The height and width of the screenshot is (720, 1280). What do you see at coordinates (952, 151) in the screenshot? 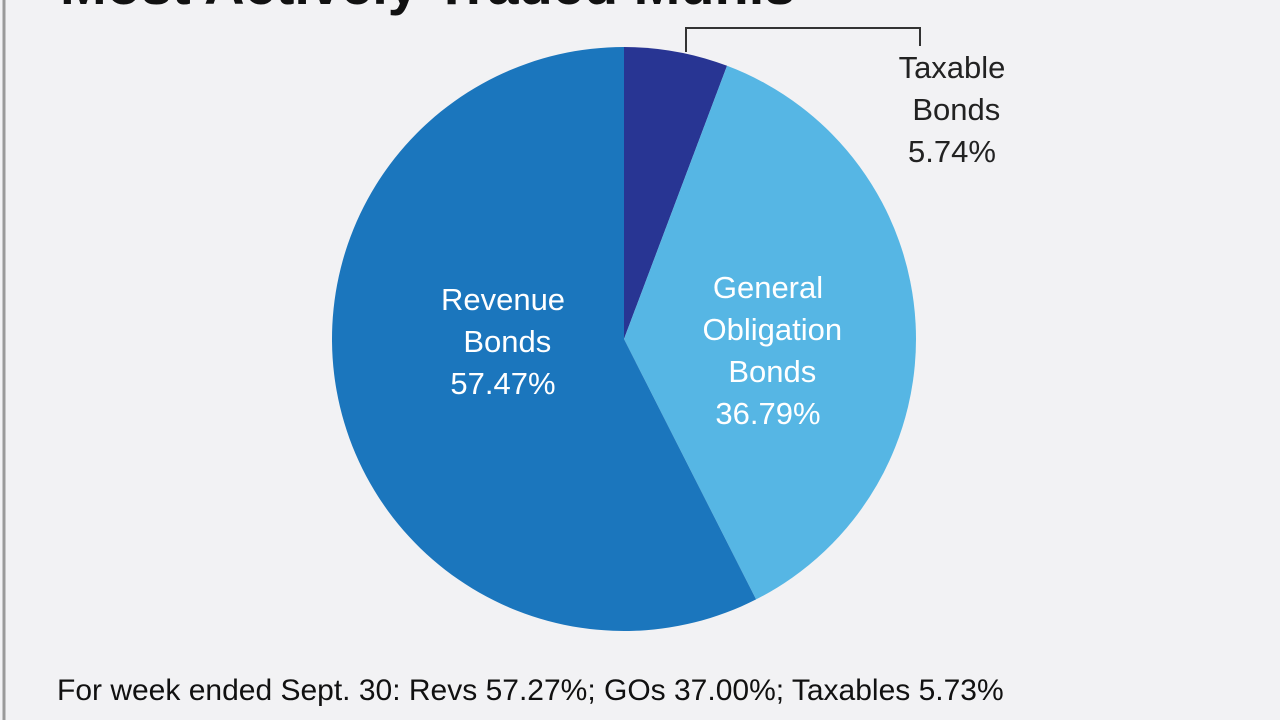
I see `value-label: 5.74%` at bounding box center [952, 151].